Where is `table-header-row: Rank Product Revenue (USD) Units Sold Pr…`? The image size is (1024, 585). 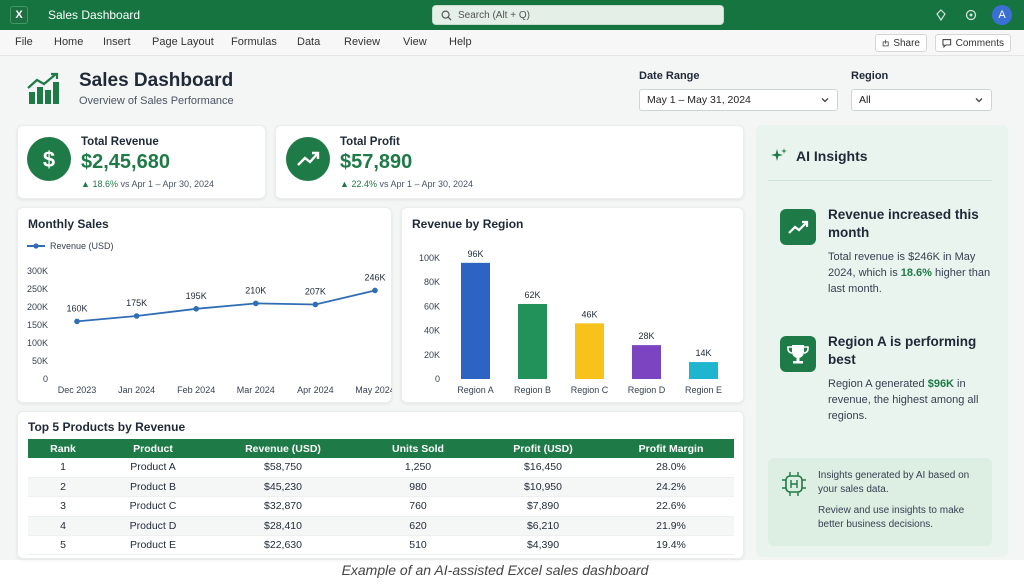
table-header-row: Rank Product Revenue (USD) Units Sold Pr… is located at coordinates (381, 448).